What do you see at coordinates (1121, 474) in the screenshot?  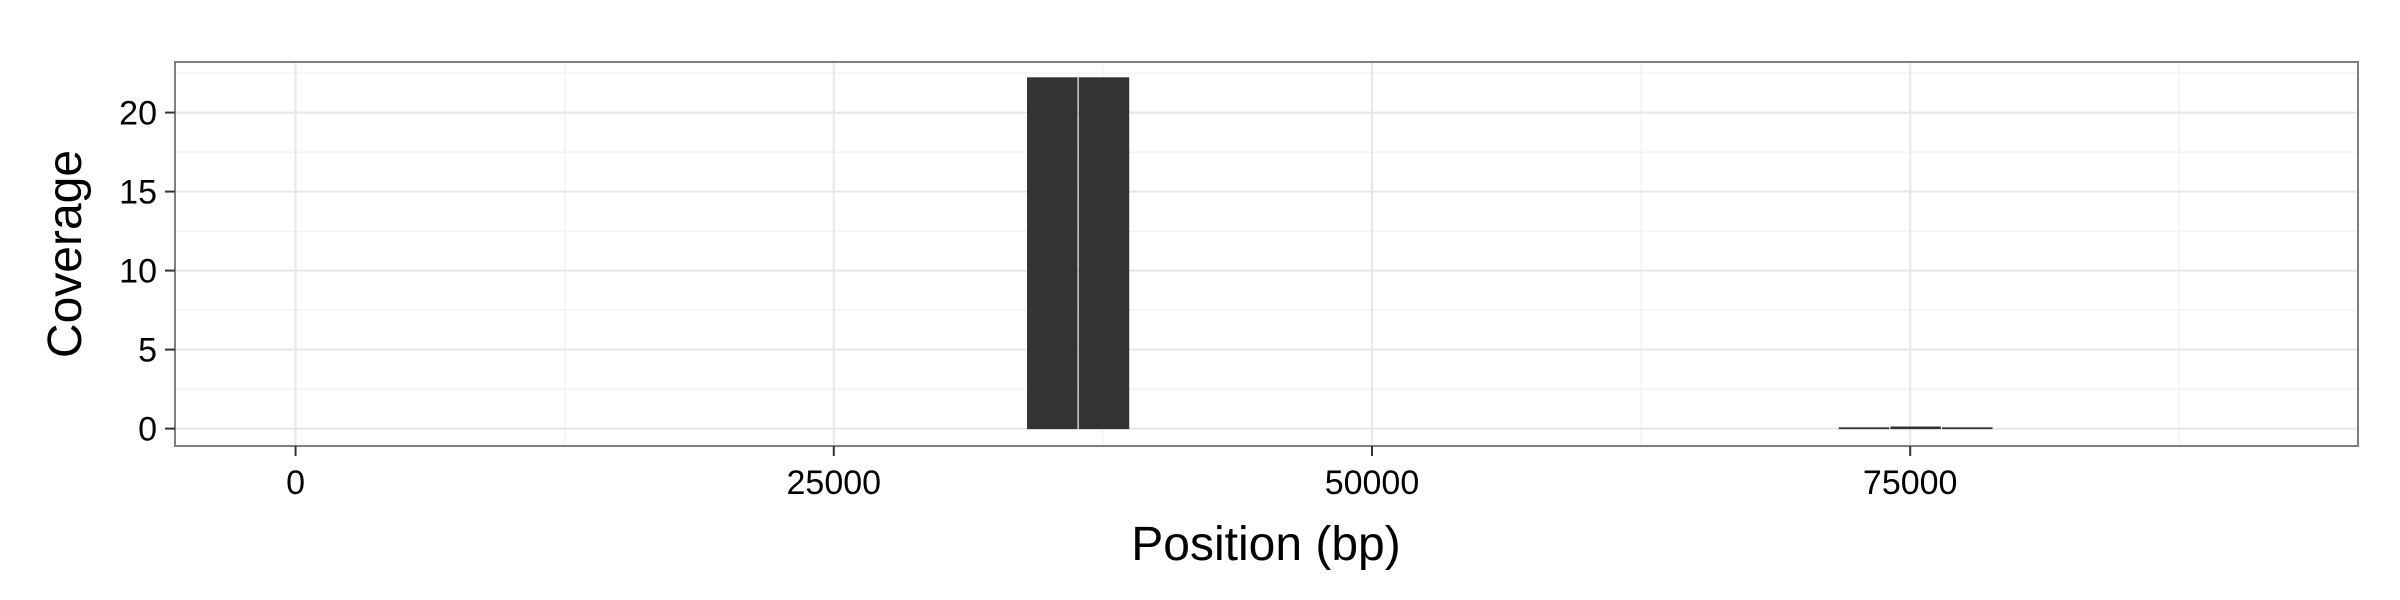 I see `x-axis: 0 25000 50000 75000` at bounding box center [1121, 474].